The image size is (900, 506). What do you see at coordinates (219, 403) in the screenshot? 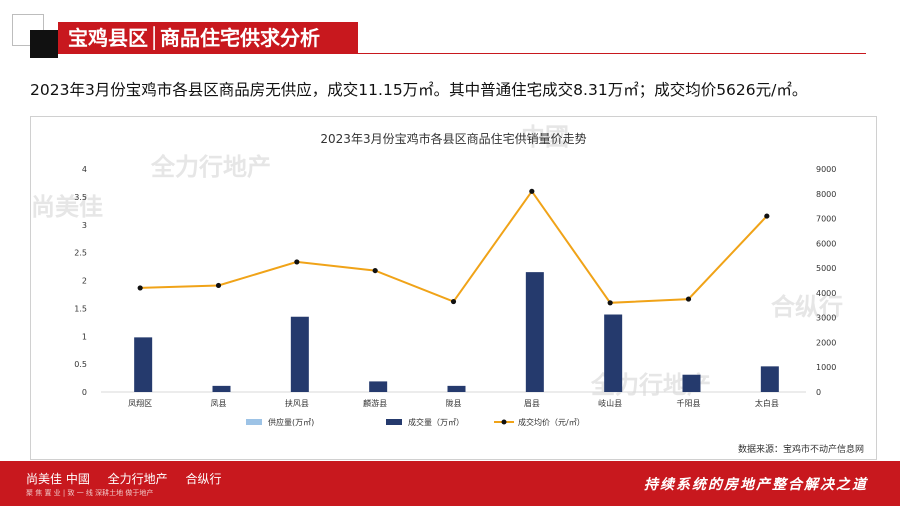
I see `x-tick-label: 凤县` at bounding box center [219, 403].